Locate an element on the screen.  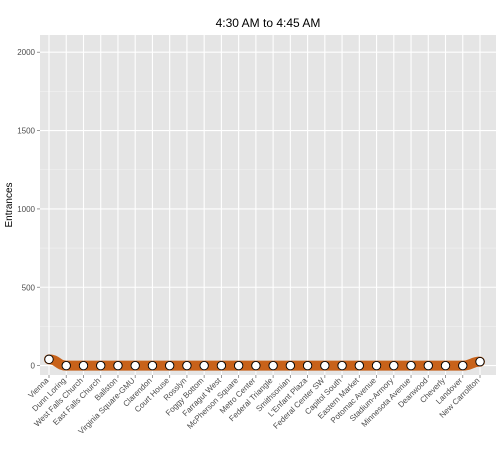
chart-title: 4:30 AM to 4:45 AM is located at coordinates (268, 23).